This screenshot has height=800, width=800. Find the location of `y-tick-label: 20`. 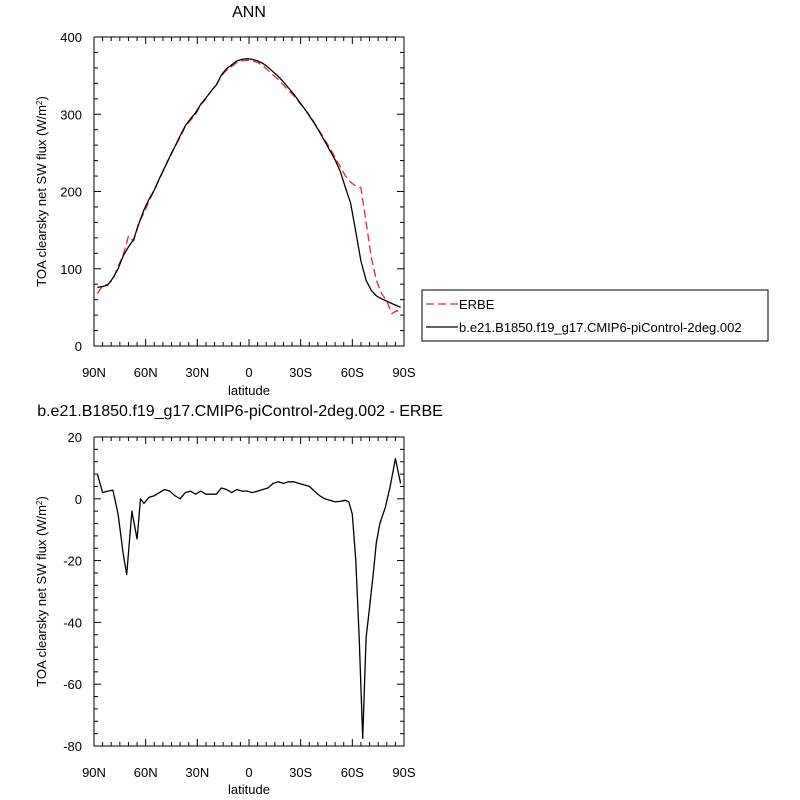

y-tick-label: 20 is located at coordinates (75, 437).